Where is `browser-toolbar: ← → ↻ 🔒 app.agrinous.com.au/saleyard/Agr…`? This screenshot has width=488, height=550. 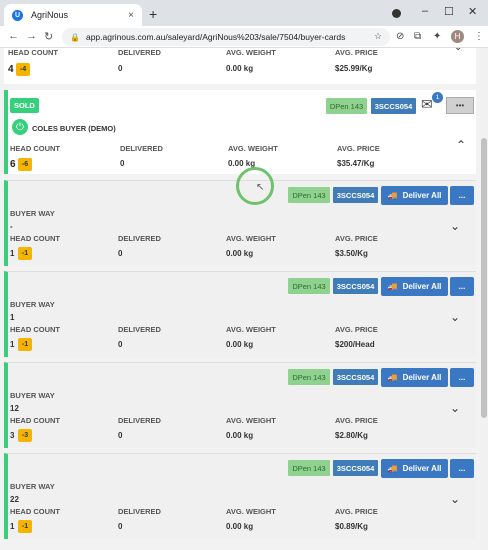 browser-toolbar: ← → ↻ 🔒 app.agrinous.com.au/saleyard/Agr… is located at coordinates (244, 37).